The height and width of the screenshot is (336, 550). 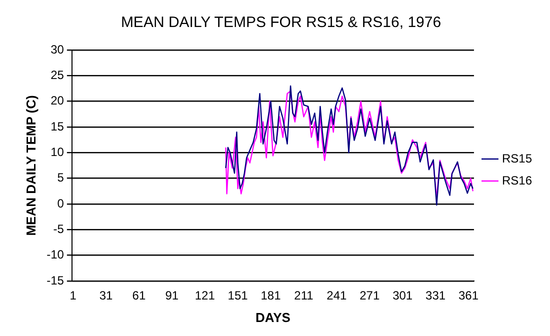 What do you see at coordinates (304, 295) in the screenshot?
I see `x-tick-label: 211` at bounding box center [304, 295].